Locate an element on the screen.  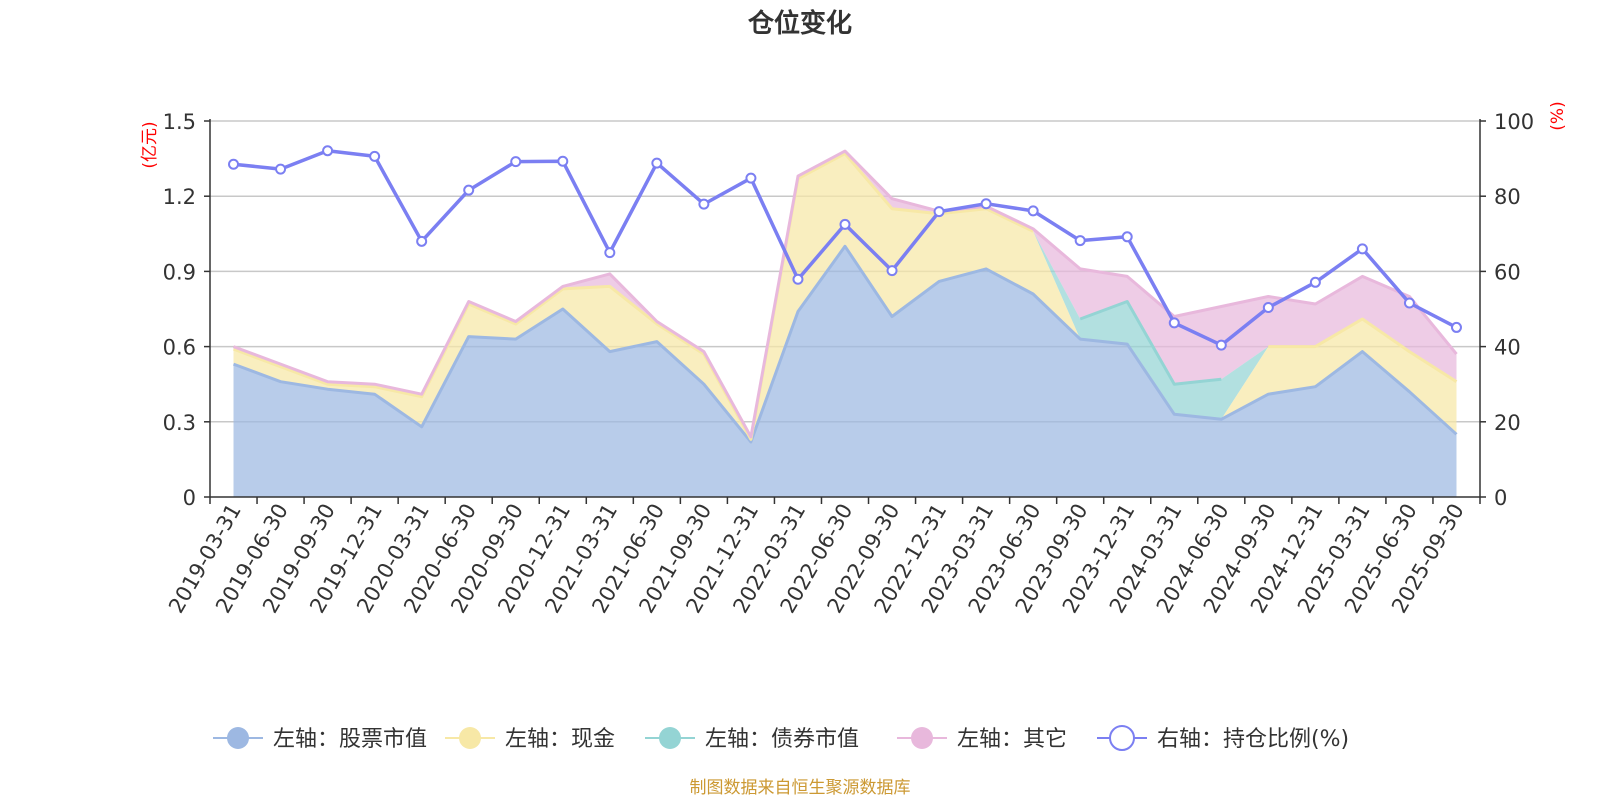
legend-label: 右轴：持仓比例(%) is located at coordinates (1253, 739).